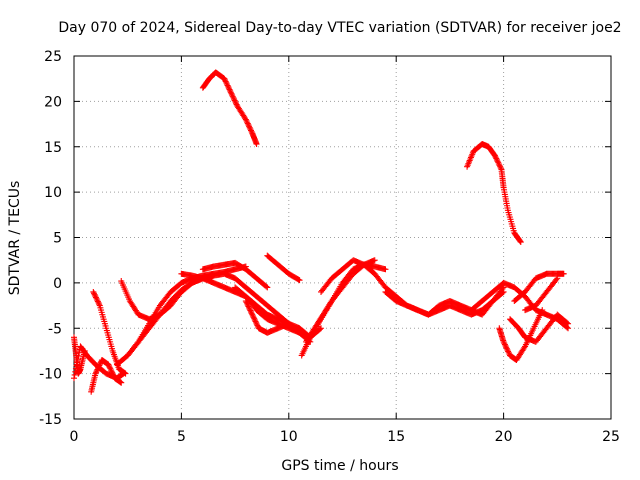 This screenshot has width=640, height=480. I want to click on series-track-p, so click(521, 335).